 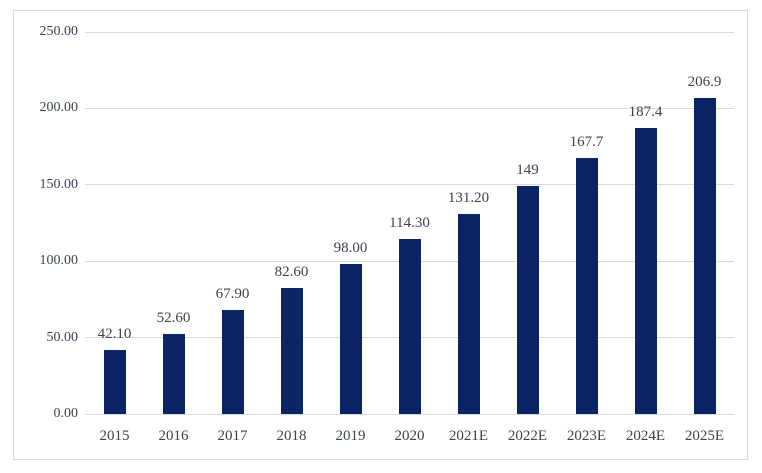 What do you see at coordinates (409, 223) in the screenshot?
I see `bar-value-label: 114.30` at bounding box center [409, 223].